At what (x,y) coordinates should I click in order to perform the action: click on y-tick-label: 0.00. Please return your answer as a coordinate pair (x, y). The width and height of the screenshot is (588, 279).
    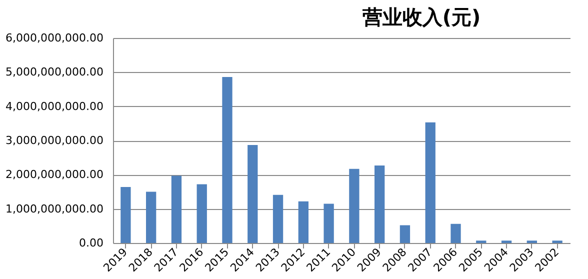
    Looking at the image, I should click on (91, 243).